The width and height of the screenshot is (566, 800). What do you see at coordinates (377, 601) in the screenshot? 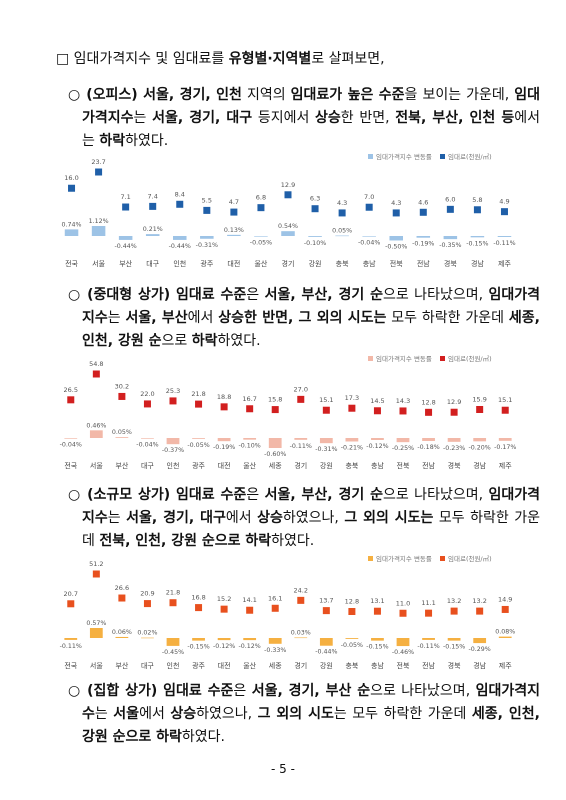
I see `rent-label: 13.1` at bounding box center [377, 601].